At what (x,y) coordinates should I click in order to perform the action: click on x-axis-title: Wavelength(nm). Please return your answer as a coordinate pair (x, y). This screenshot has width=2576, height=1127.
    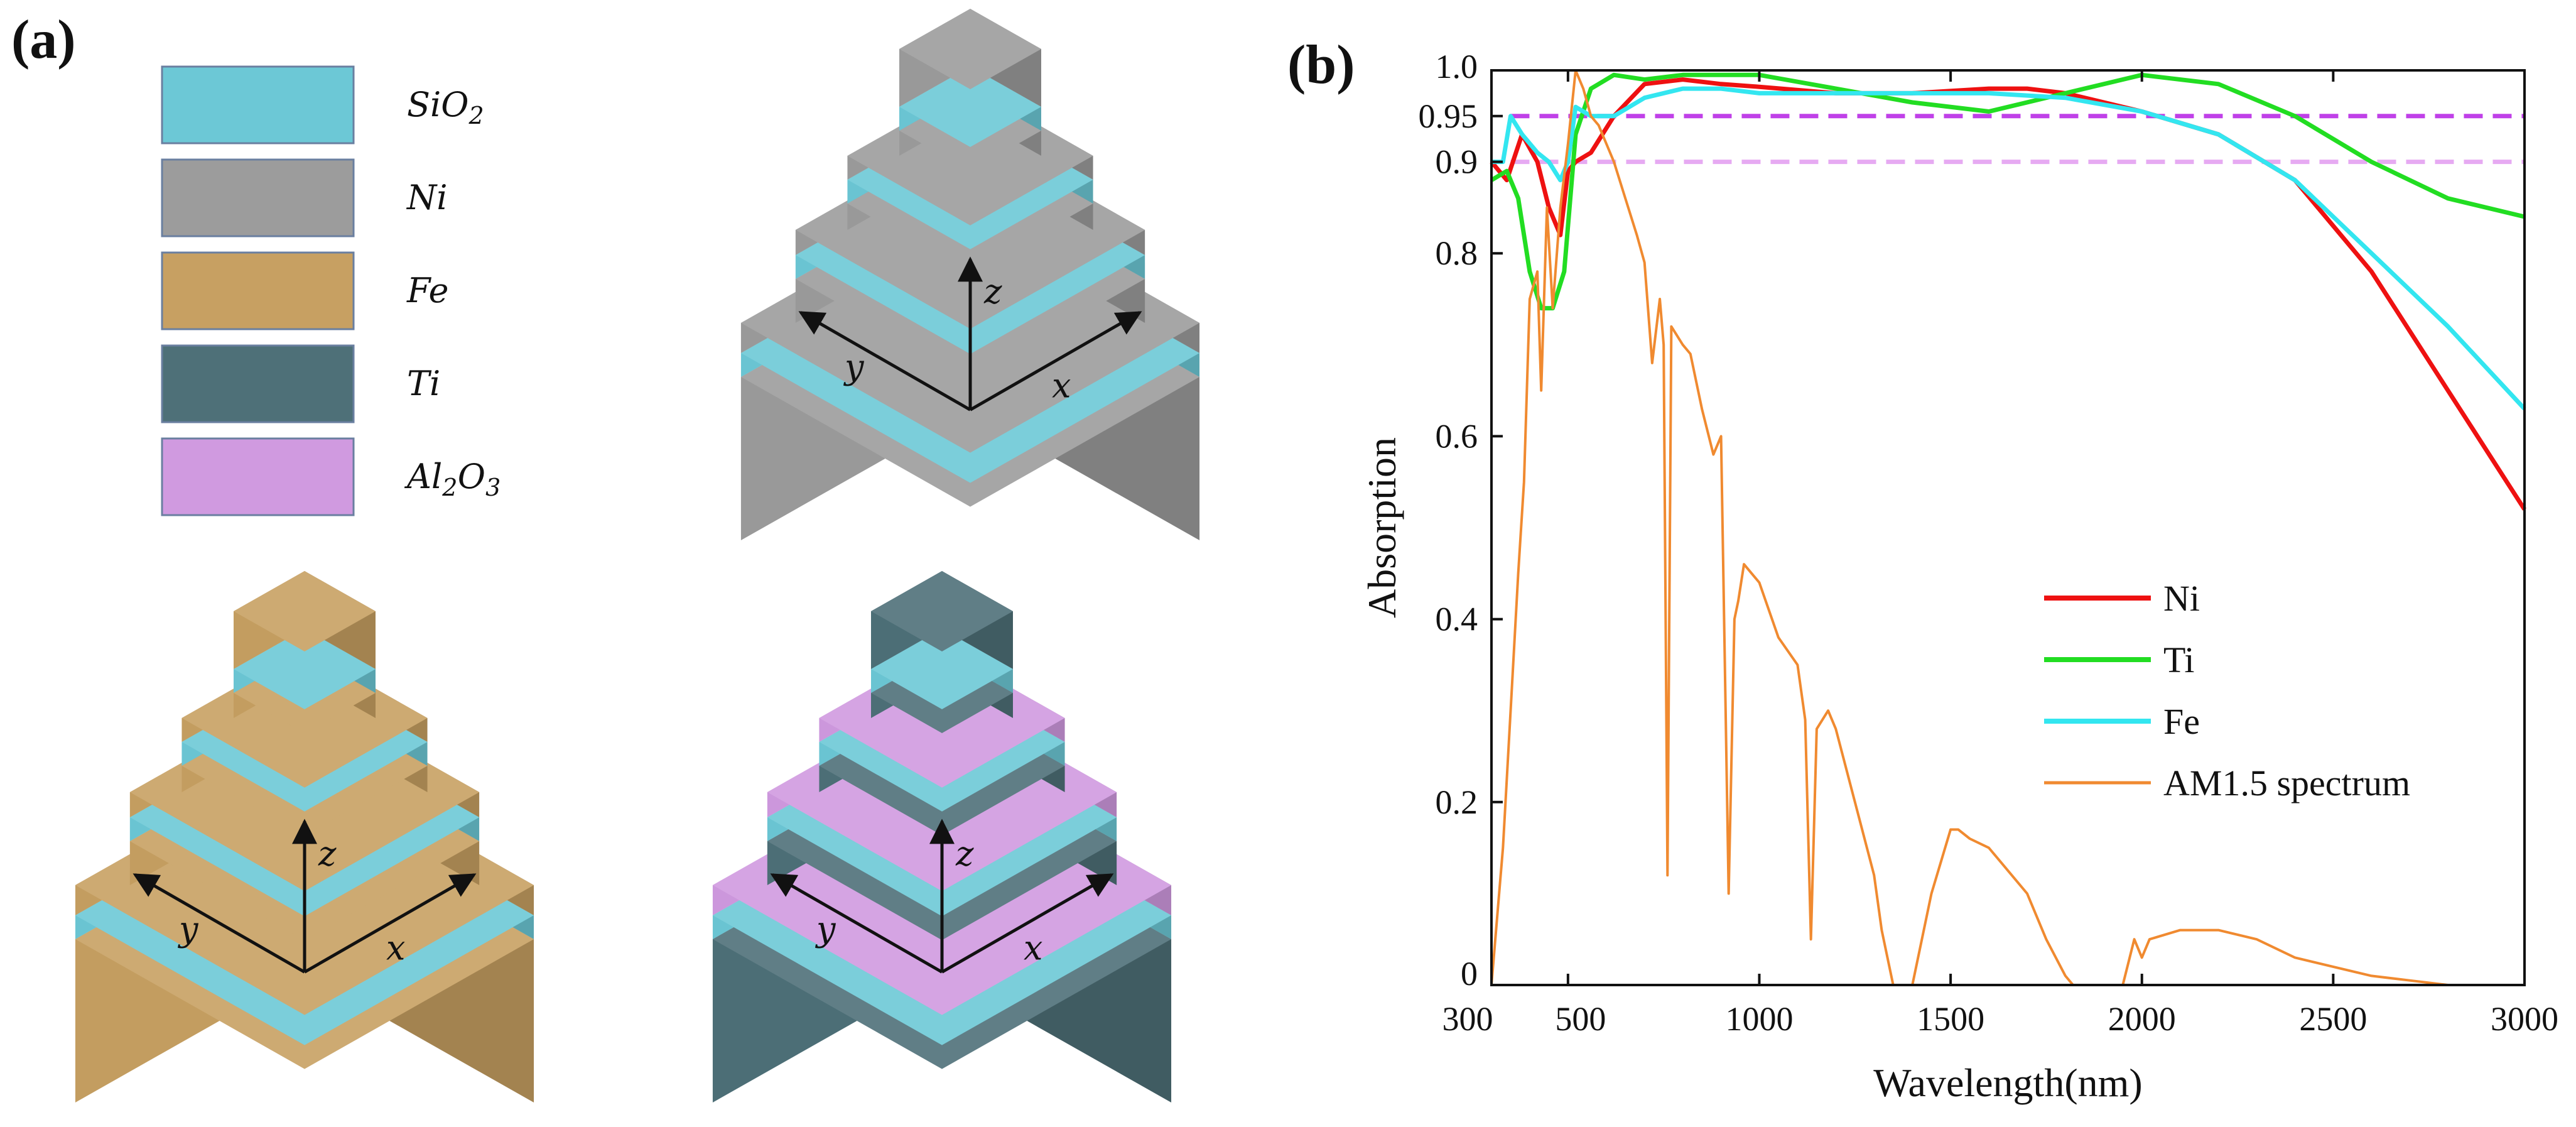
    Looking at the image, I should click on (2008, 1082).